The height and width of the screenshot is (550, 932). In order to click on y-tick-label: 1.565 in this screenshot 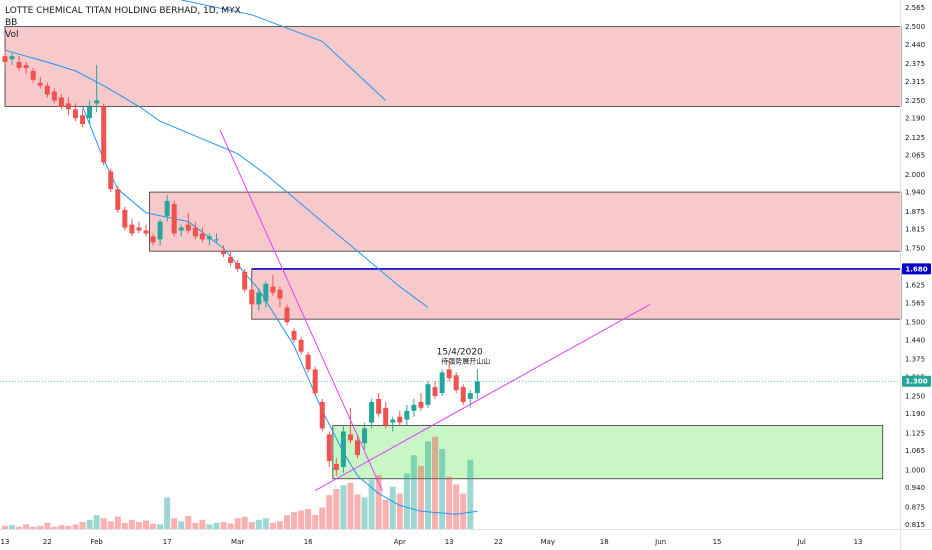, I will do `click(915, 303)`.